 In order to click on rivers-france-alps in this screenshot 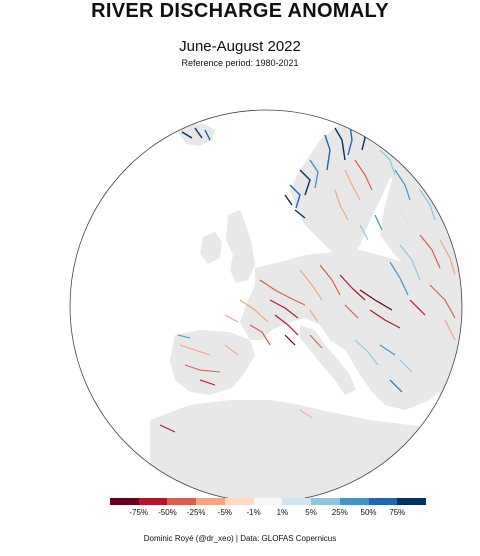, I will do `click(261, 322)`.